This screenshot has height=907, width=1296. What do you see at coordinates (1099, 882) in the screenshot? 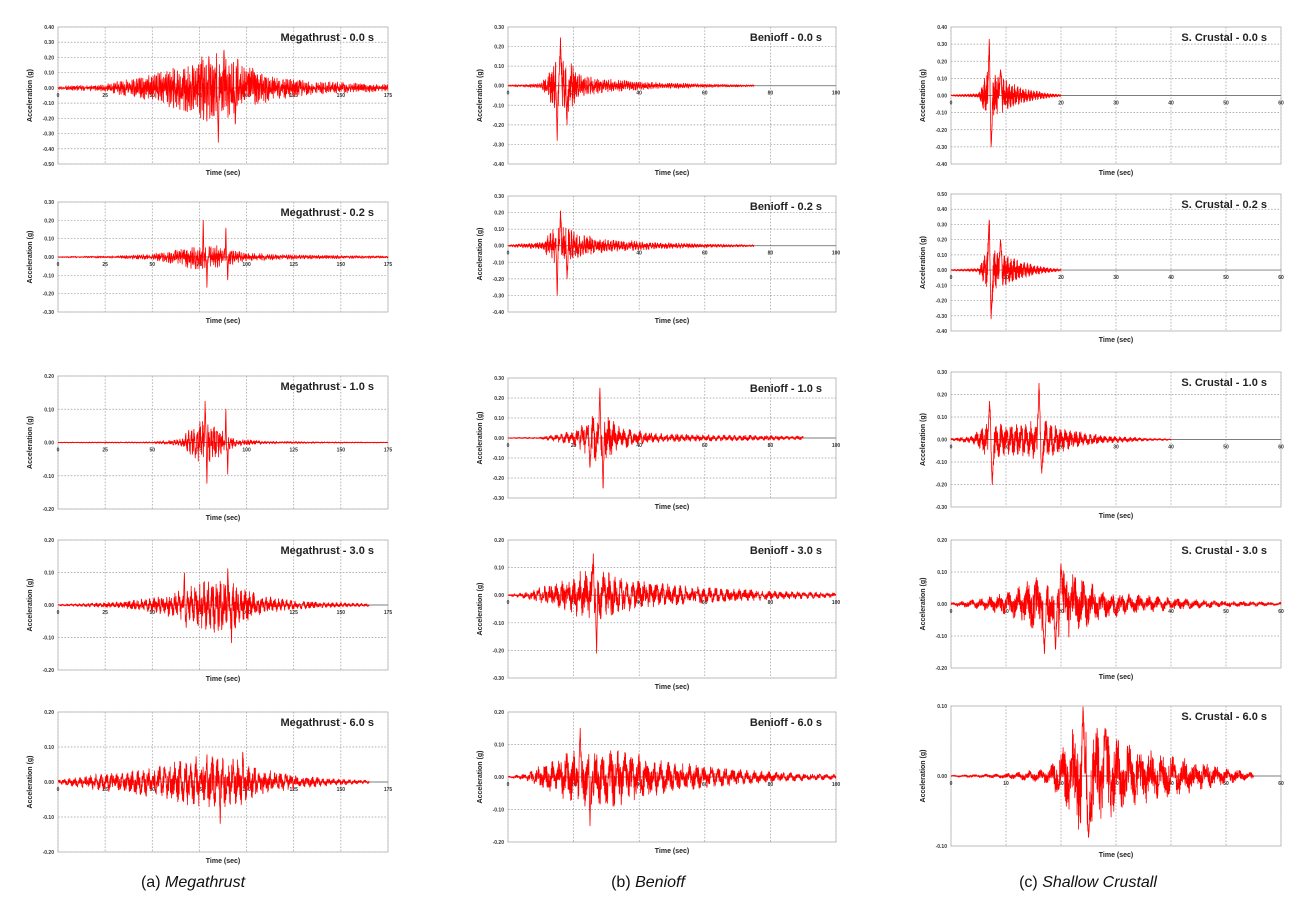
I see `caption-name-shallow-crustal: Shallow Crustall` at bounding box center [1099, 882].